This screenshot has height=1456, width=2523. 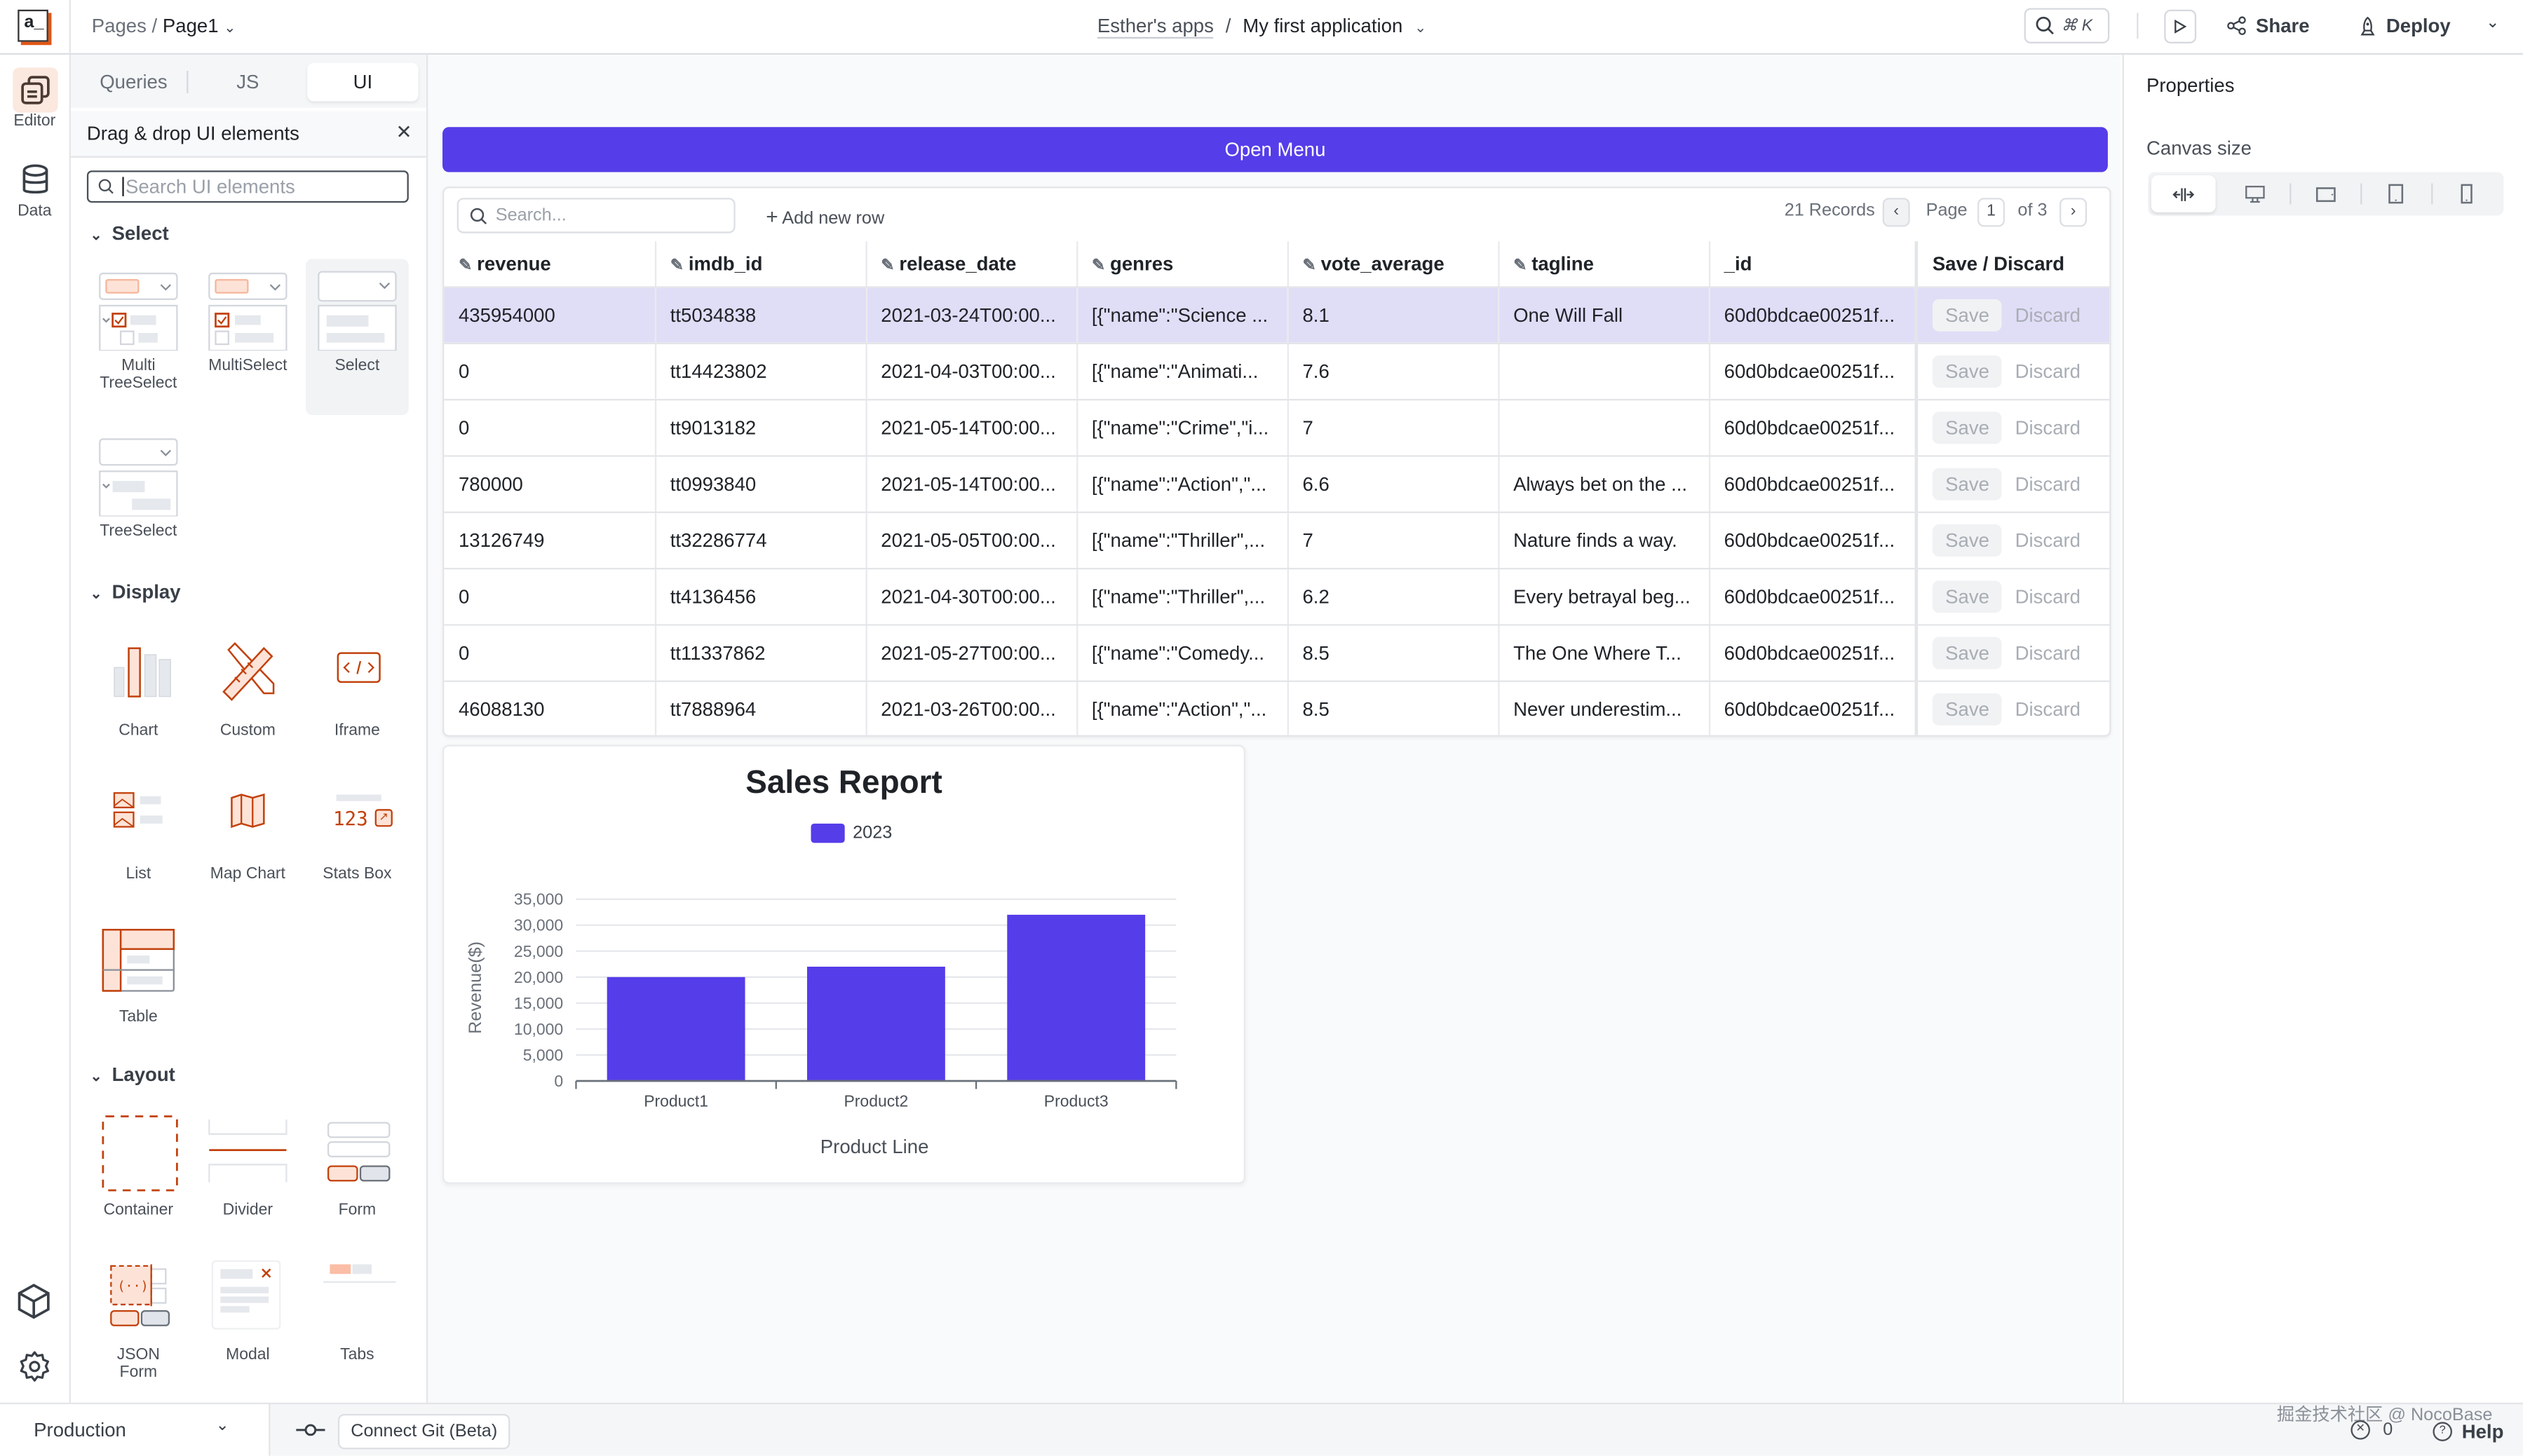 What do you see at coordinates (1813, 264) in the screenshot?
I see `column-header-id: _id` at bounding box center [1813, 264].